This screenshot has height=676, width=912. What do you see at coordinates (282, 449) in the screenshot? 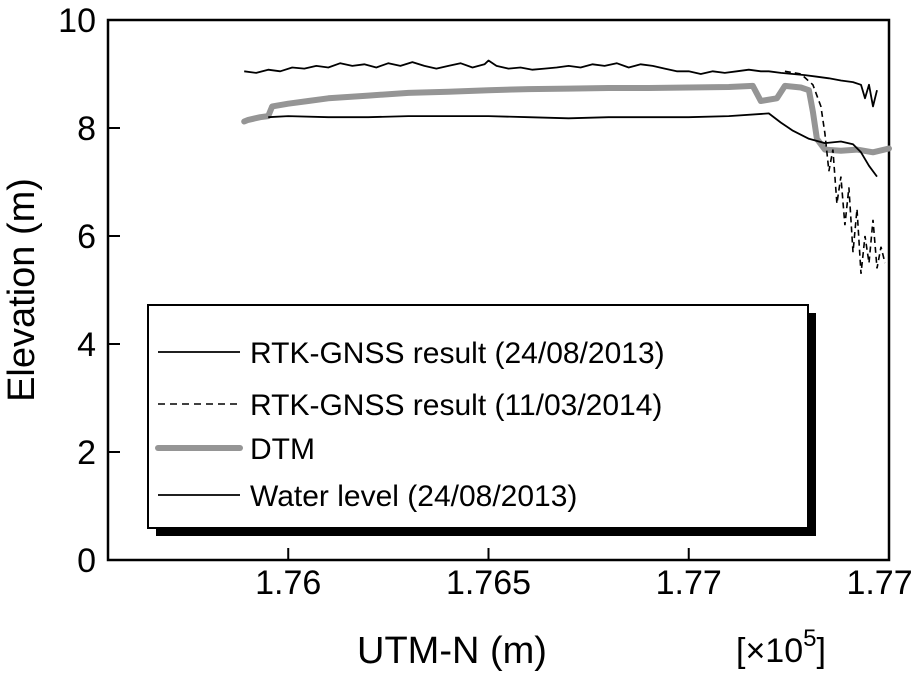
I see `legend-label-3: DTM` at bounding box center [282, 449].